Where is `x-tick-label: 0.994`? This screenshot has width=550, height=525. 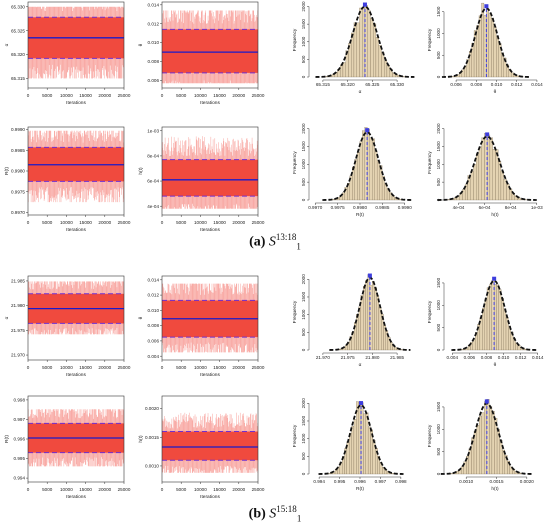 x-tick-label: 0.994 is located at coordinates (319, 481).